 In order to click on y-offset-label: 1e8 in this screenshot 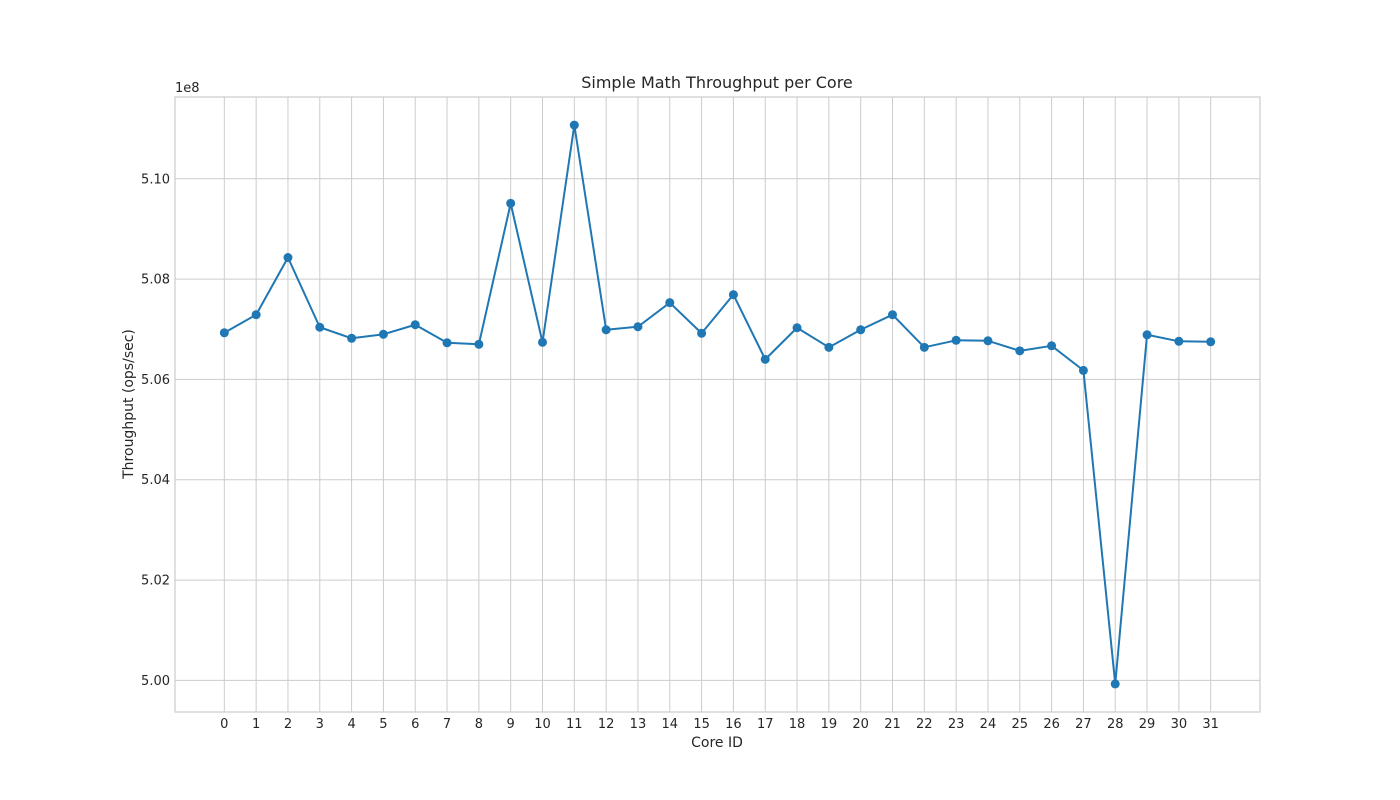, I will do `click(187, 88)`.